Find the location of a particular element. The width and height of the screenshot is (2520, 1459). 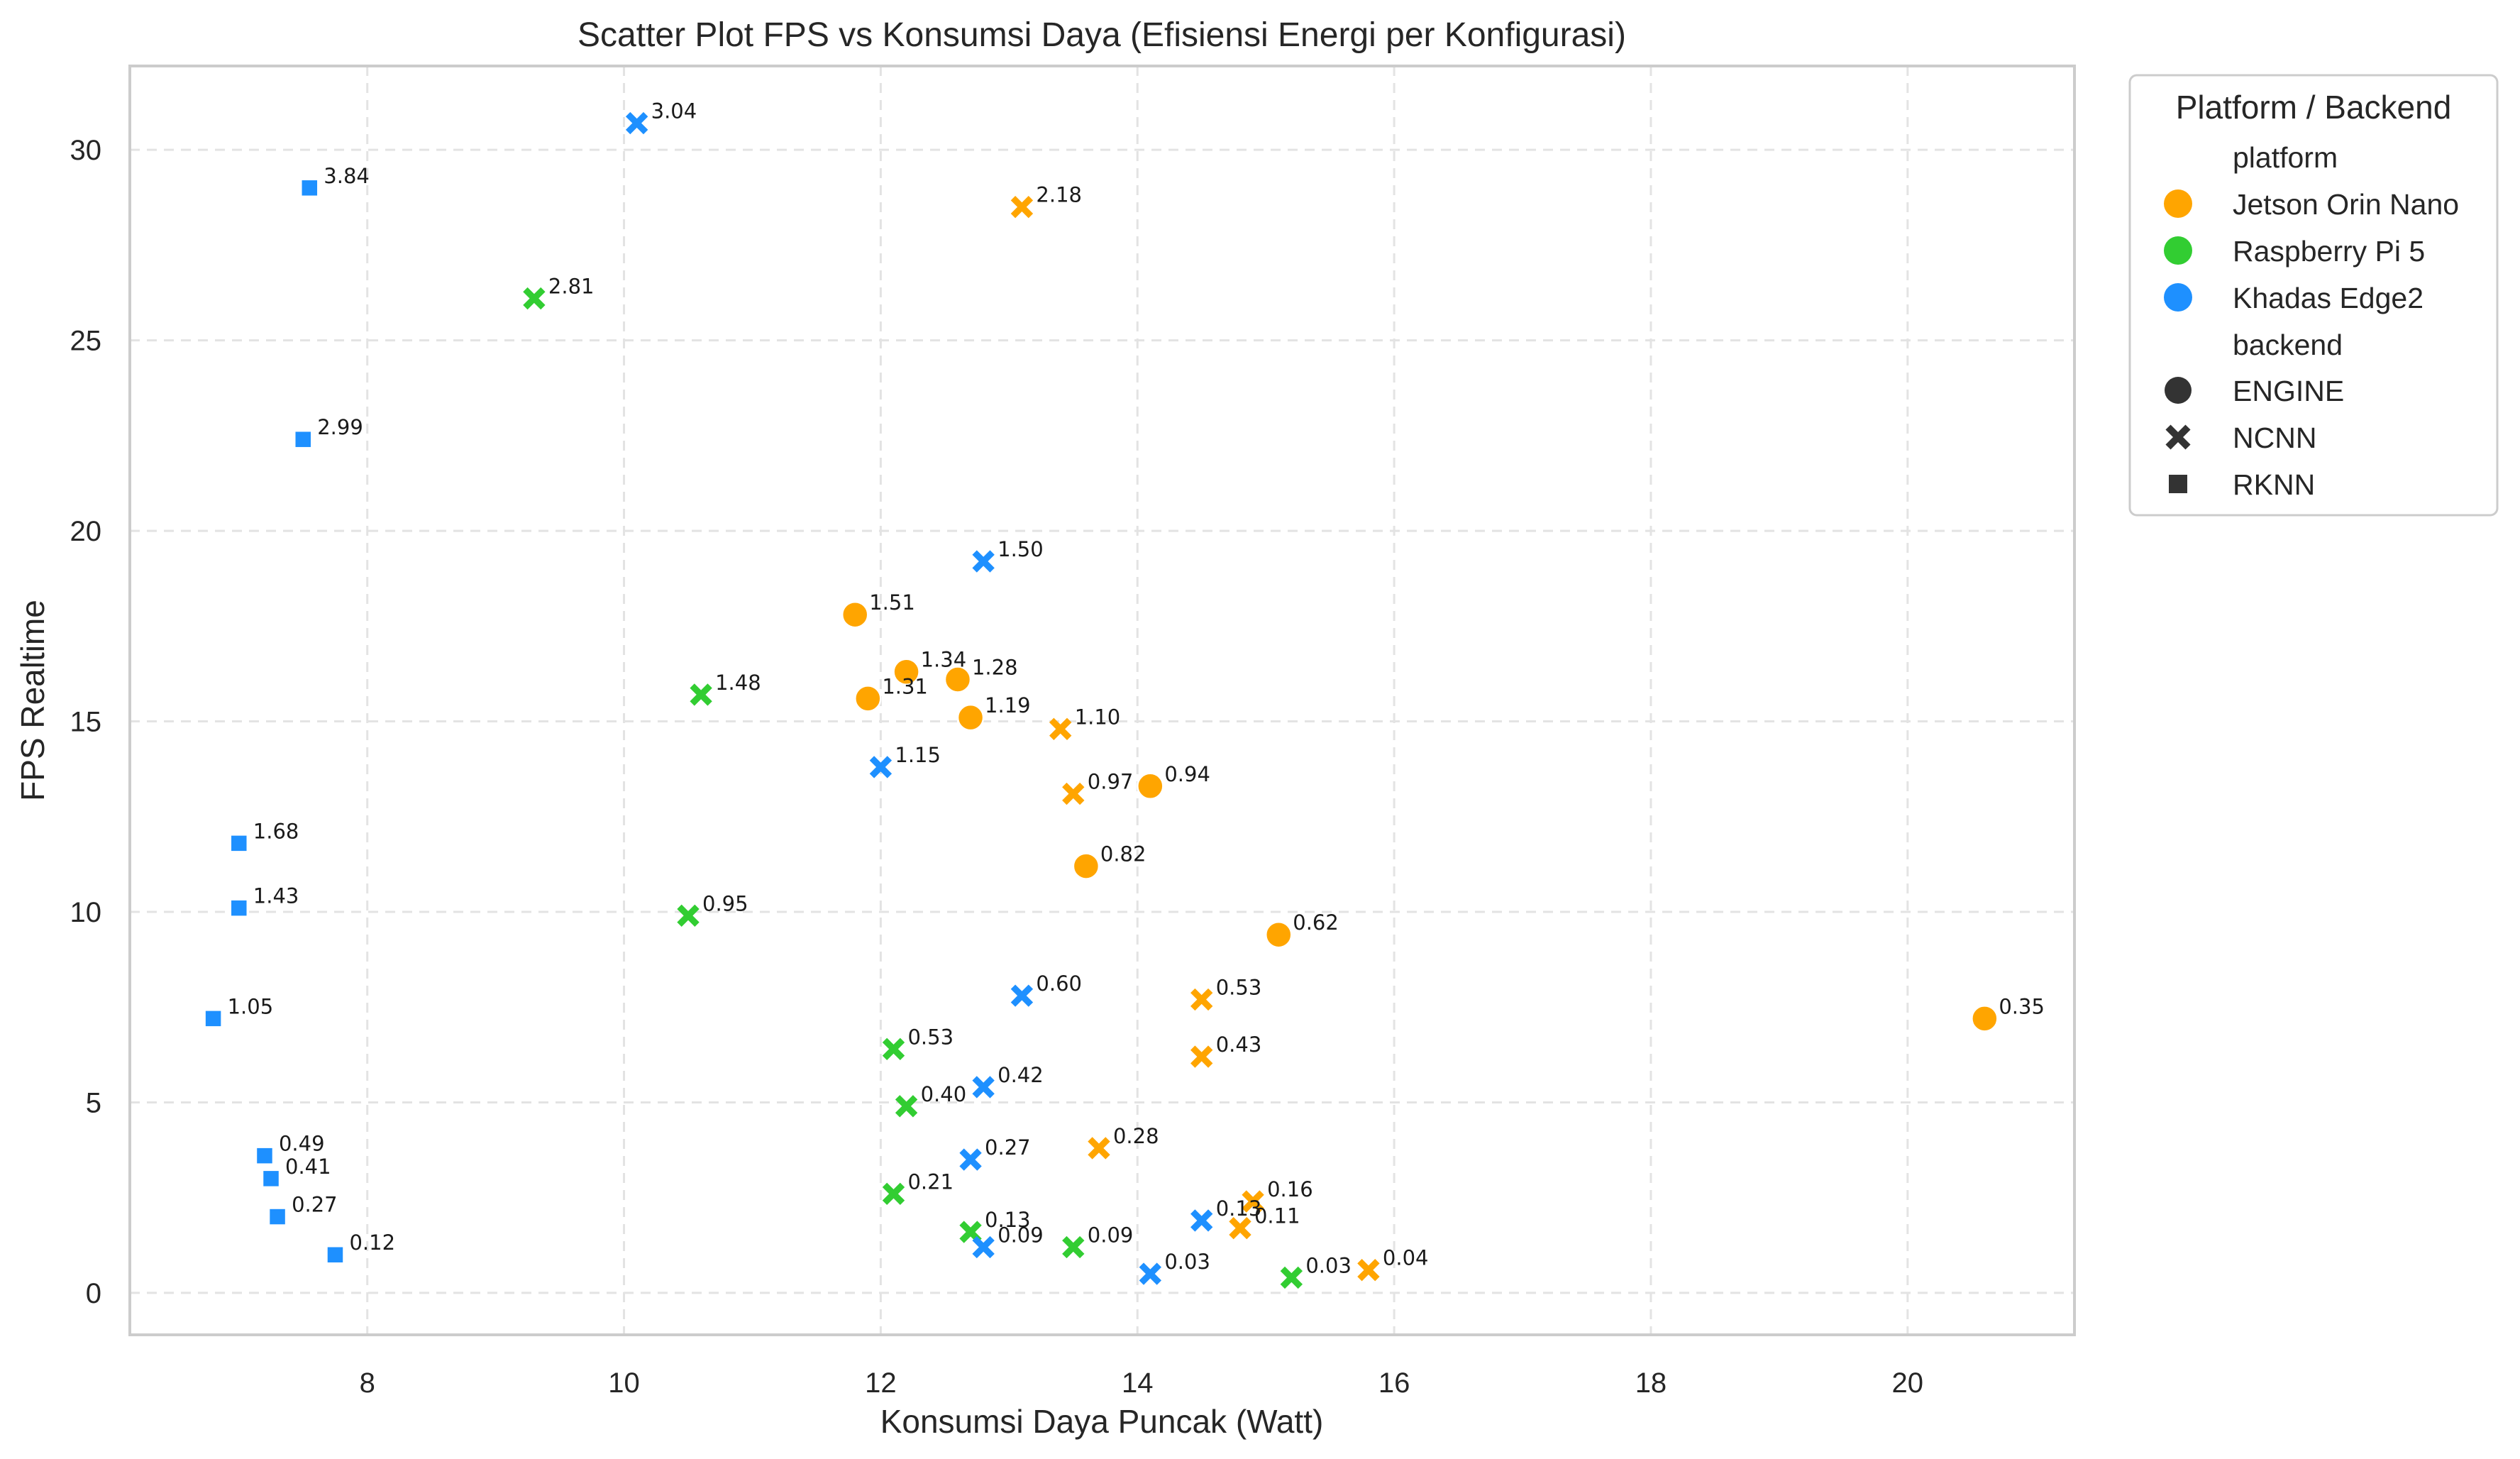

x-tick-label: 16 is located at coordinates (1394, 1383).